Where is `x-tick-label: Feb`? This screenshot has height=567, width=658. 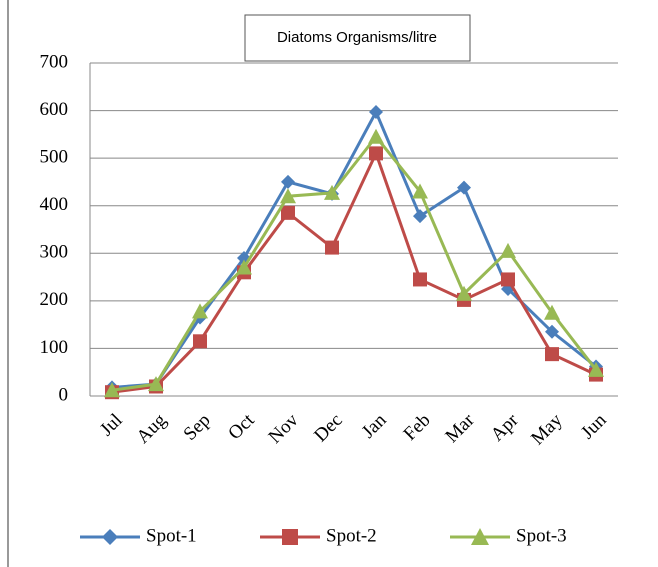
x-tick-label: Feb is located at coordinates (417, 427).